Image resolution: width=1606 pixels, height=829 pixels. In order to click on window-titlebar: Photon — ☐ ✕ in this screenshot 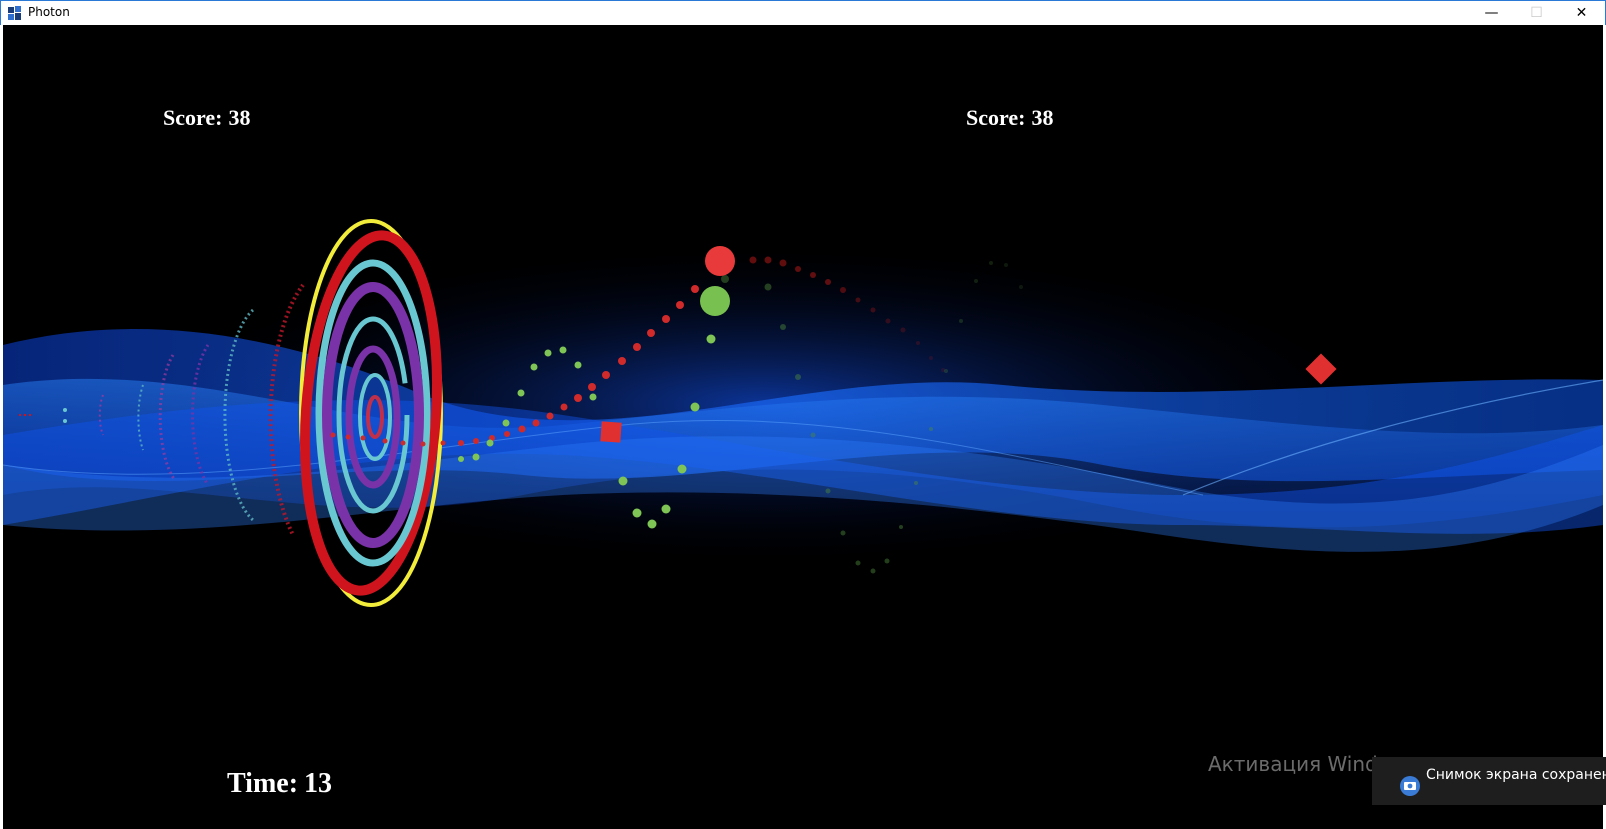, I will do `click(803, 12)`.